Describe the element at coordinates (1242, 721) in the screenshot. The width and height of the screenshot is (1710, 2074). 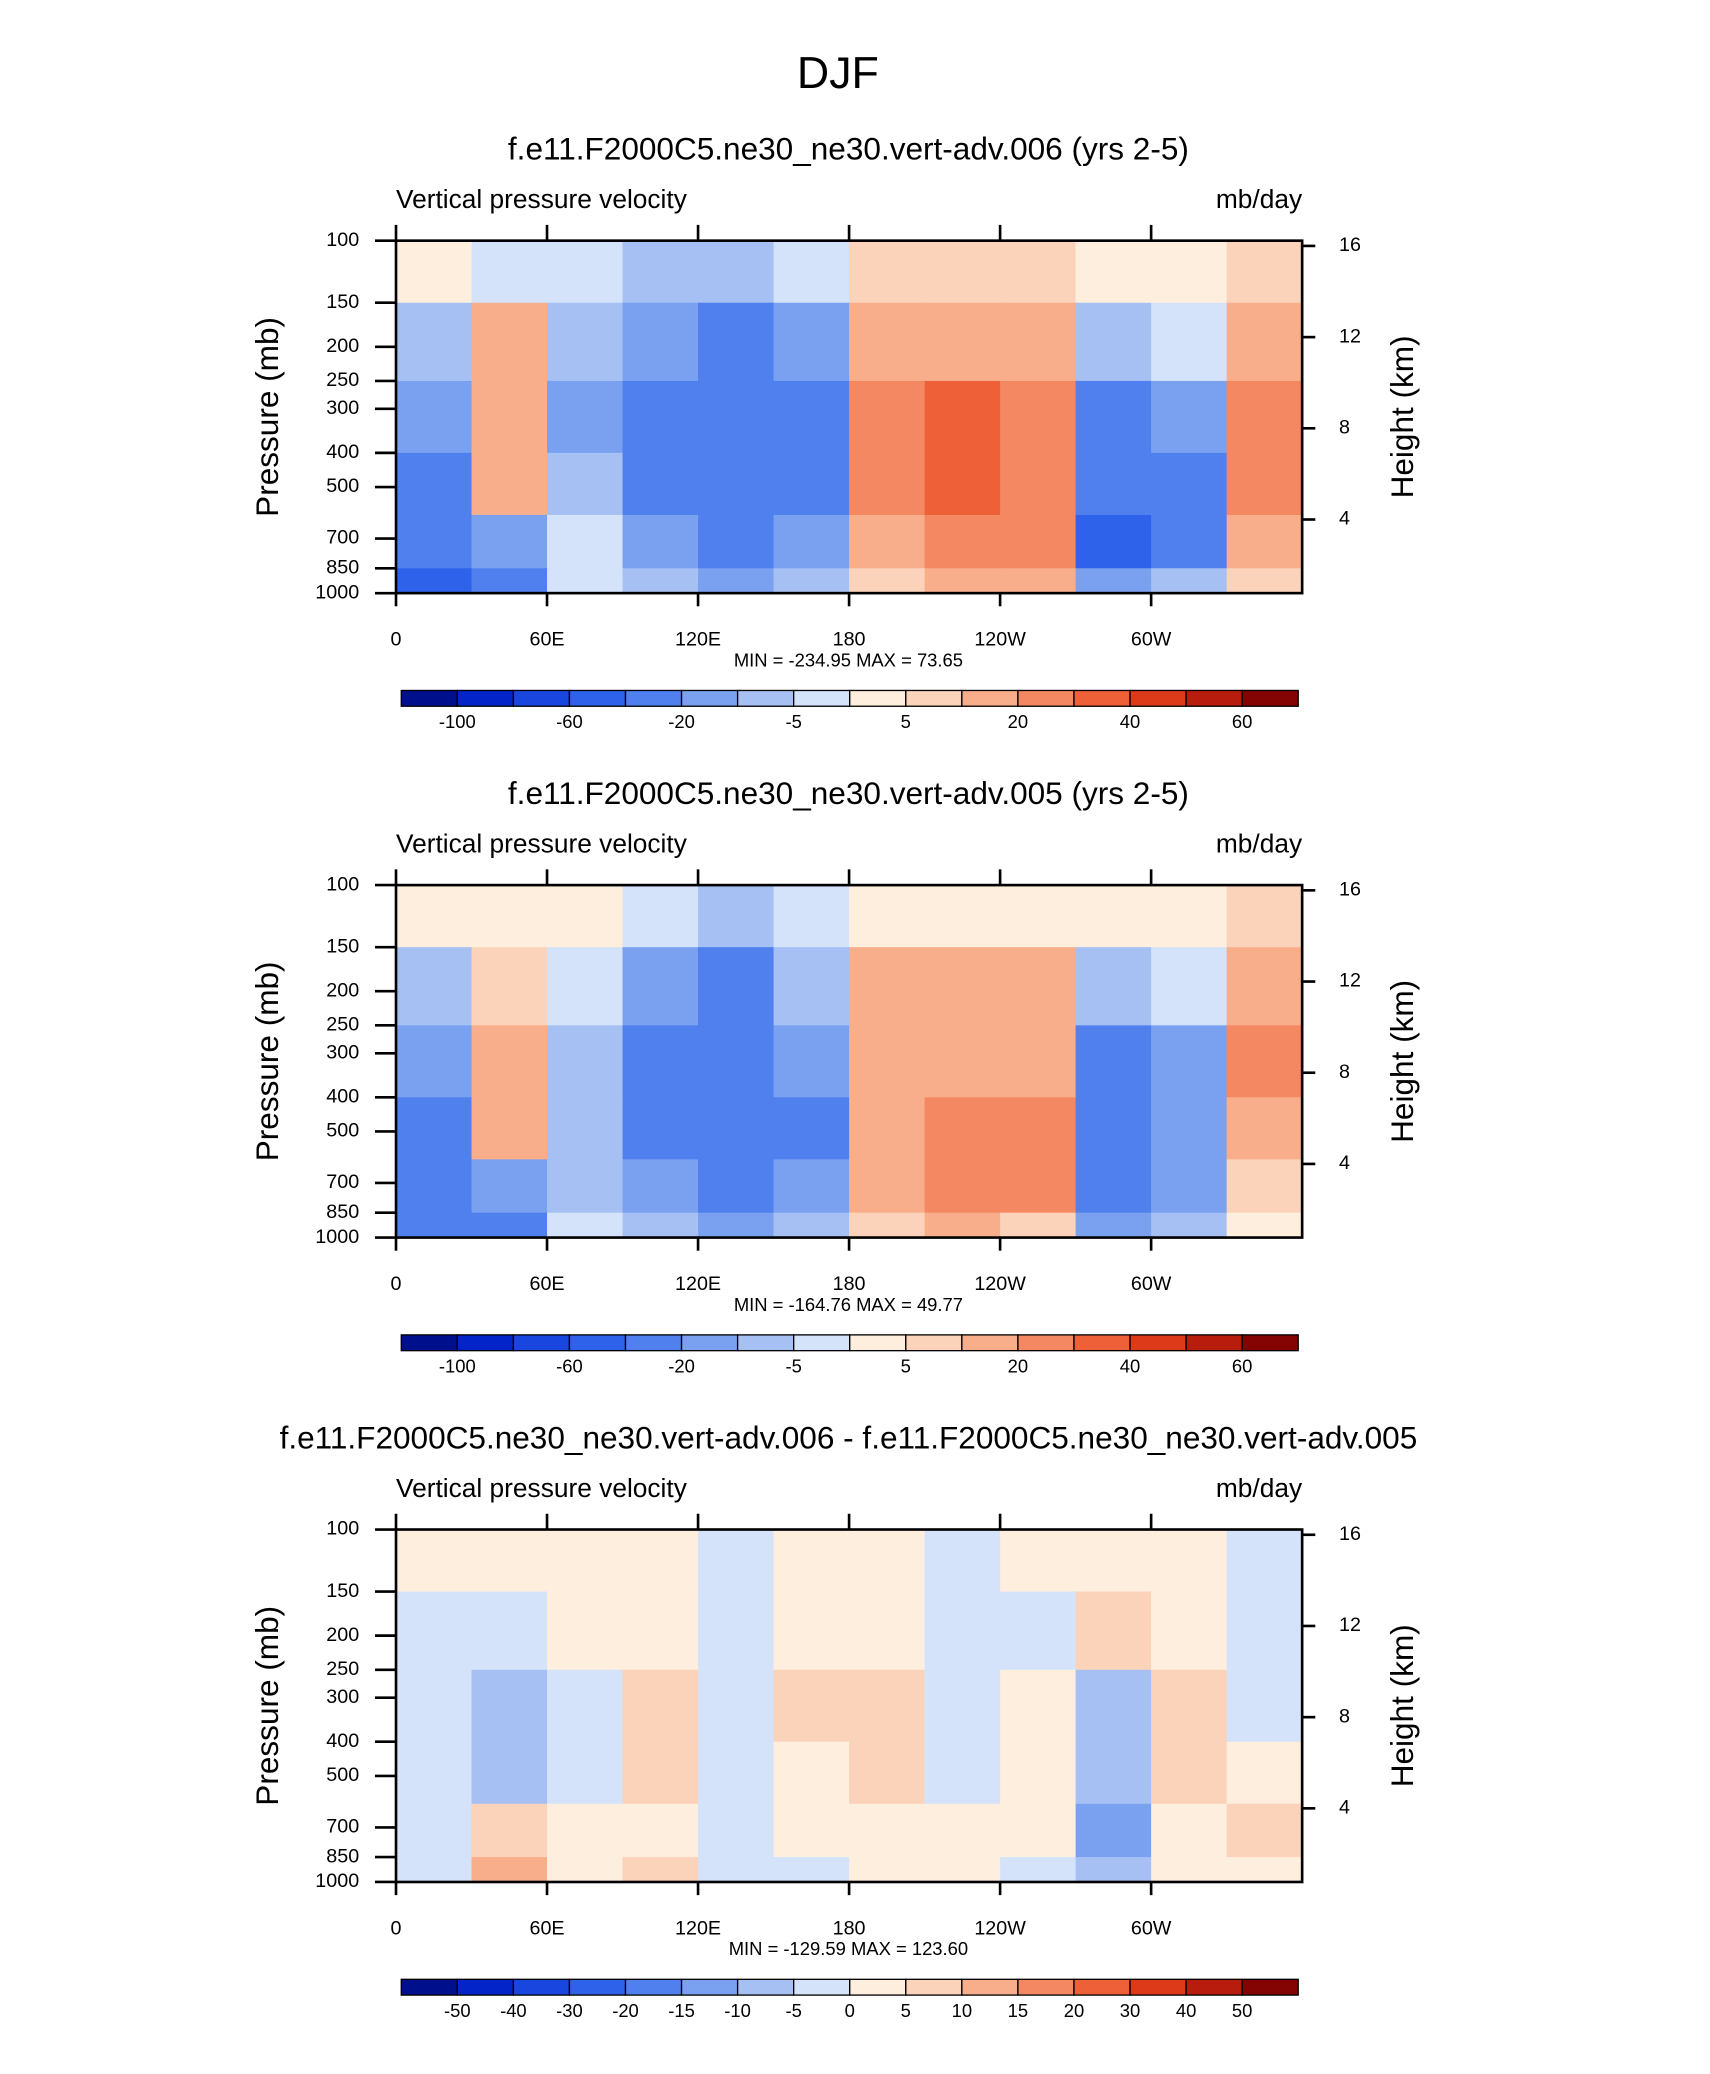
I see `colorbar-label: 60` at that location.